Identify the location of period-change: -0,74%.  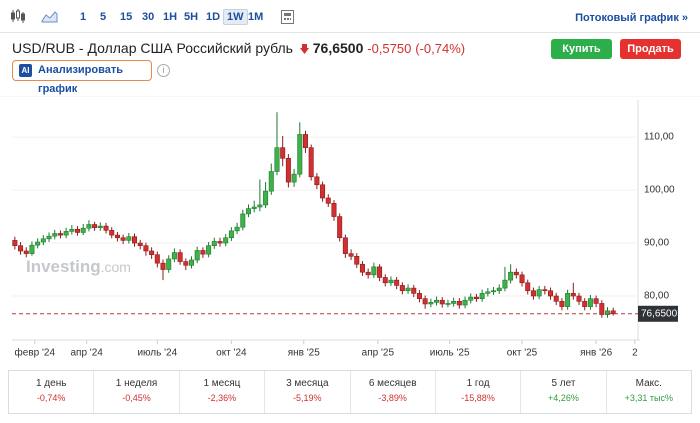
(51, 398).